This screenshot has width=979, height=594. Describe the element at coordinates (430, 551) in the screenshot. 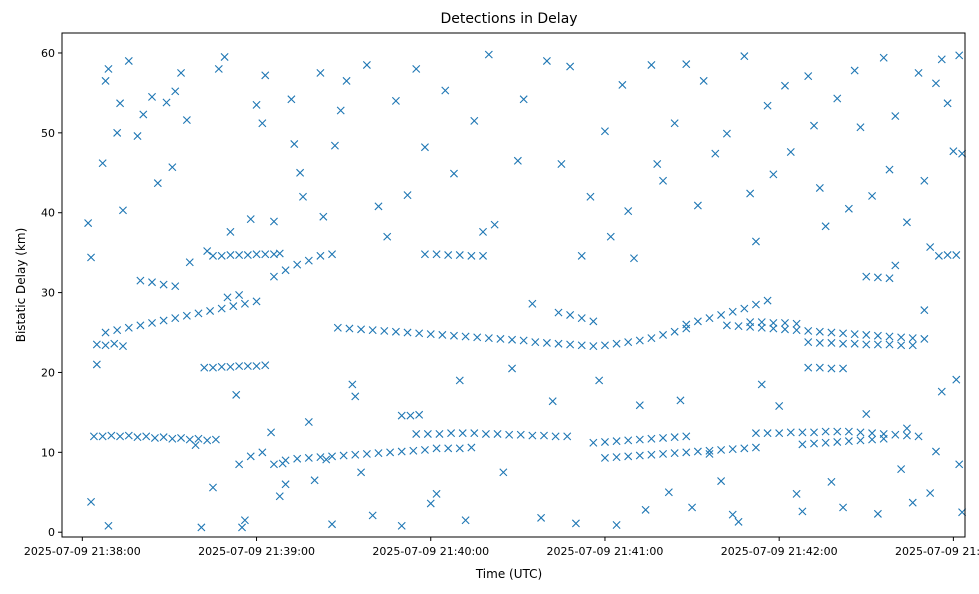

I see `x-tick-label: 2025-07-09 21:40:00` at that location.